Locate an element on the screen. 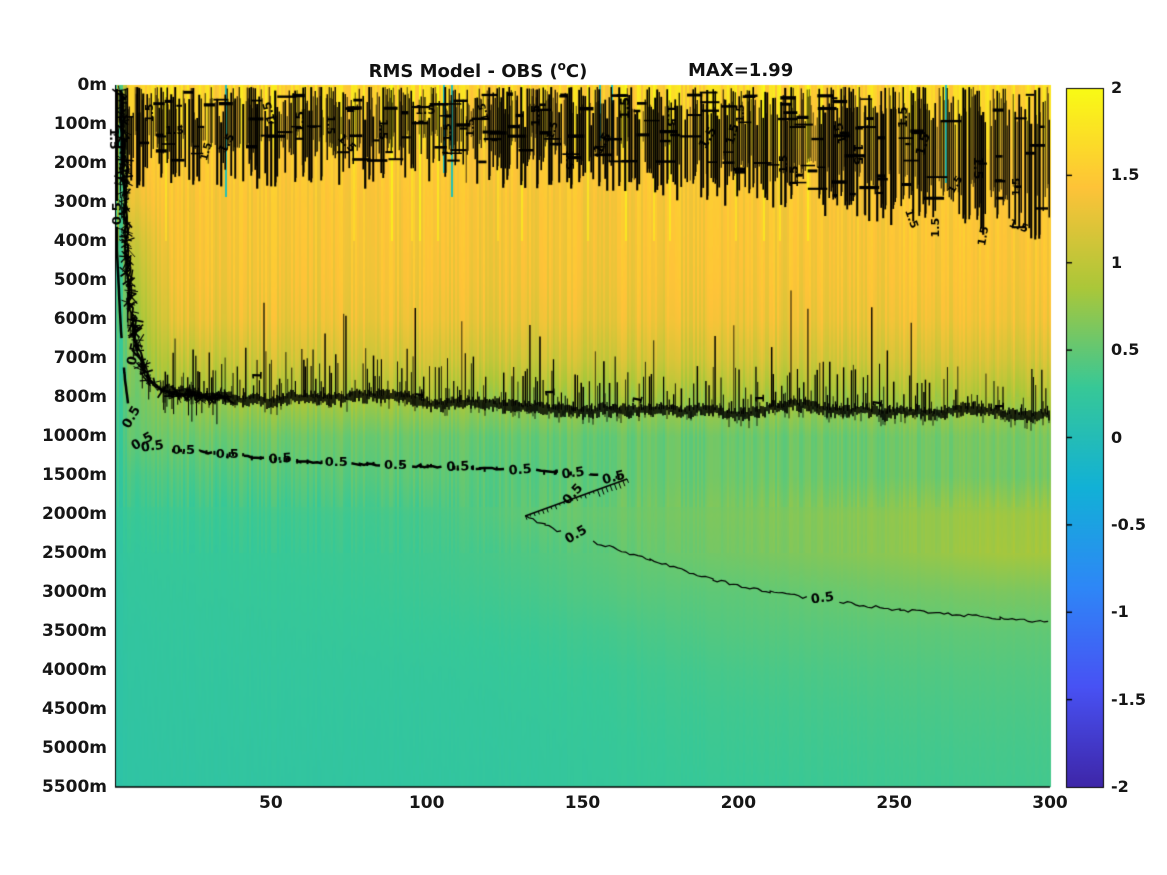 The height and width of the screenshot is (875, 1167). y-tick-label: 3000m is located at coordinates (74, 592).